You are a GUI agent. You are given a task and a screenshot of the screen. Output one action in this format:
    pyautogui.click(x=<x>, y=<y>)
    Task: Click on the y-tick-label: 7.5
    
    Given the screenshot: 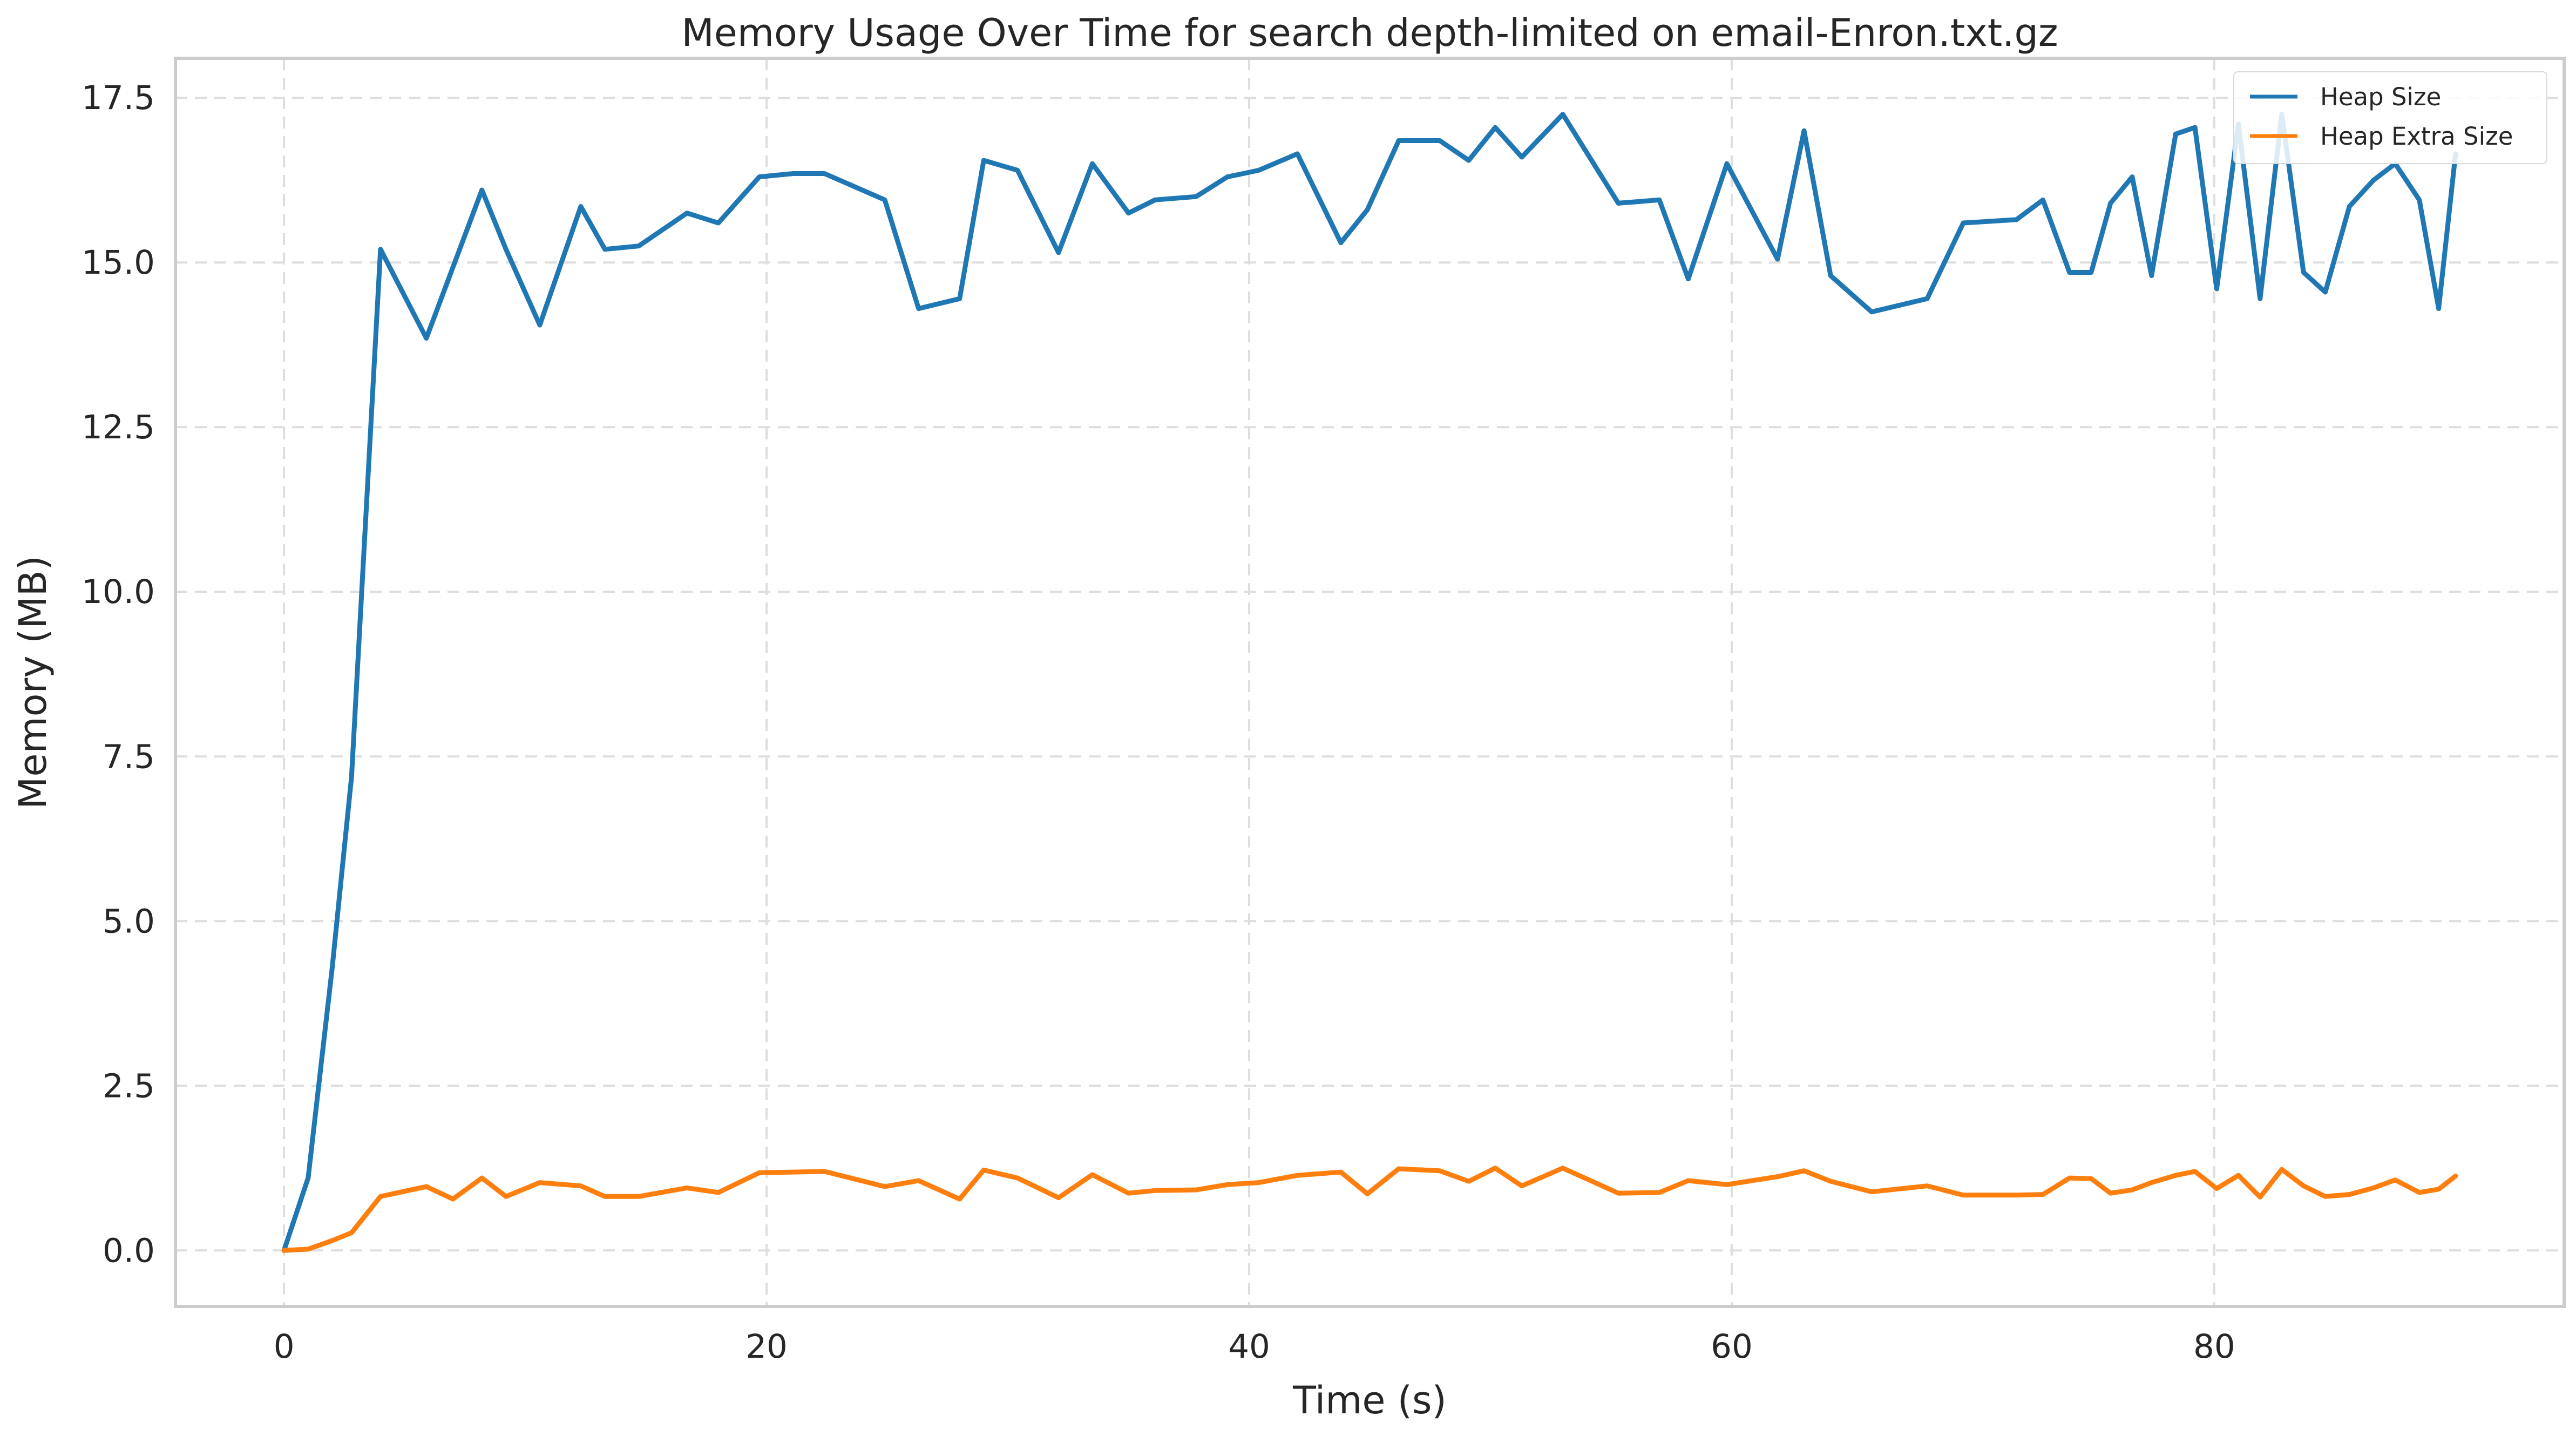 What is the action you would take?
    pyautogui.click(x=129, y=756)
    